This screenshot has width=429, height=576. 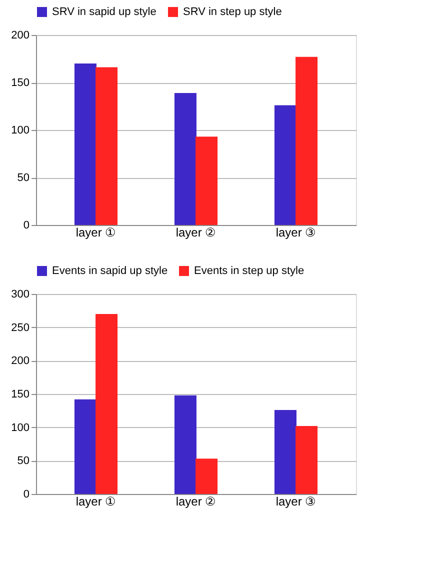 What do you see at coordinates (104, 12) in the screenshot?
I see `legend-label: SRV in sapid up style` at bounding box center [104, 12].